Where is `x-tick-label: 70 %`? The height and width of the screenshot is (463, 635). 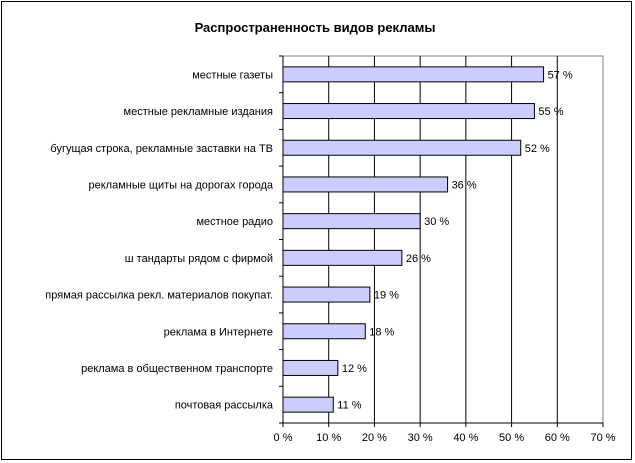 x-tick-label: 70 % is located at coordinates (602, 438).